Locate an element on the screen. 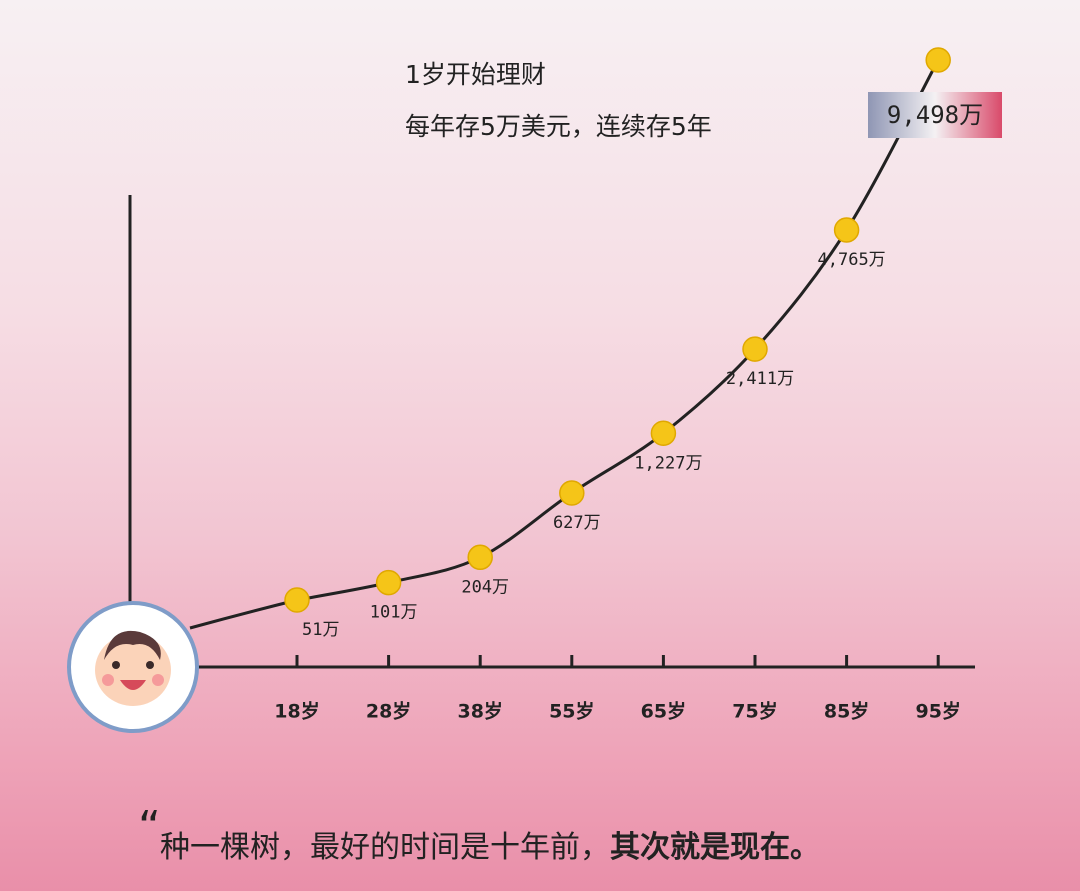 Image resolution: width=1080 pixels, height=891 pixels. value-label: 101万 is located at coordinates (394, 613).